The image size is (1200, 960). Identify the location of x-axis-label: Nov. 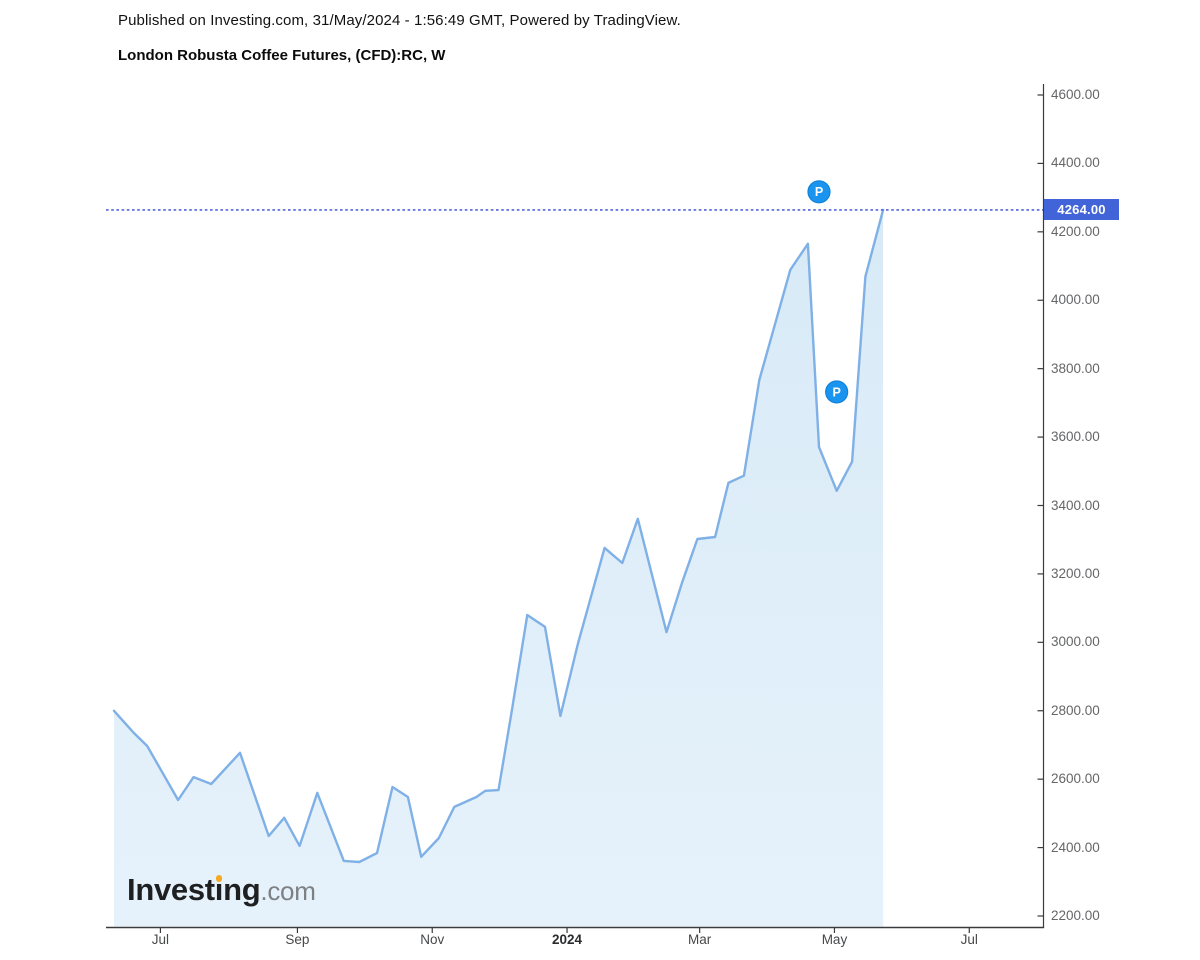
(432, 939).